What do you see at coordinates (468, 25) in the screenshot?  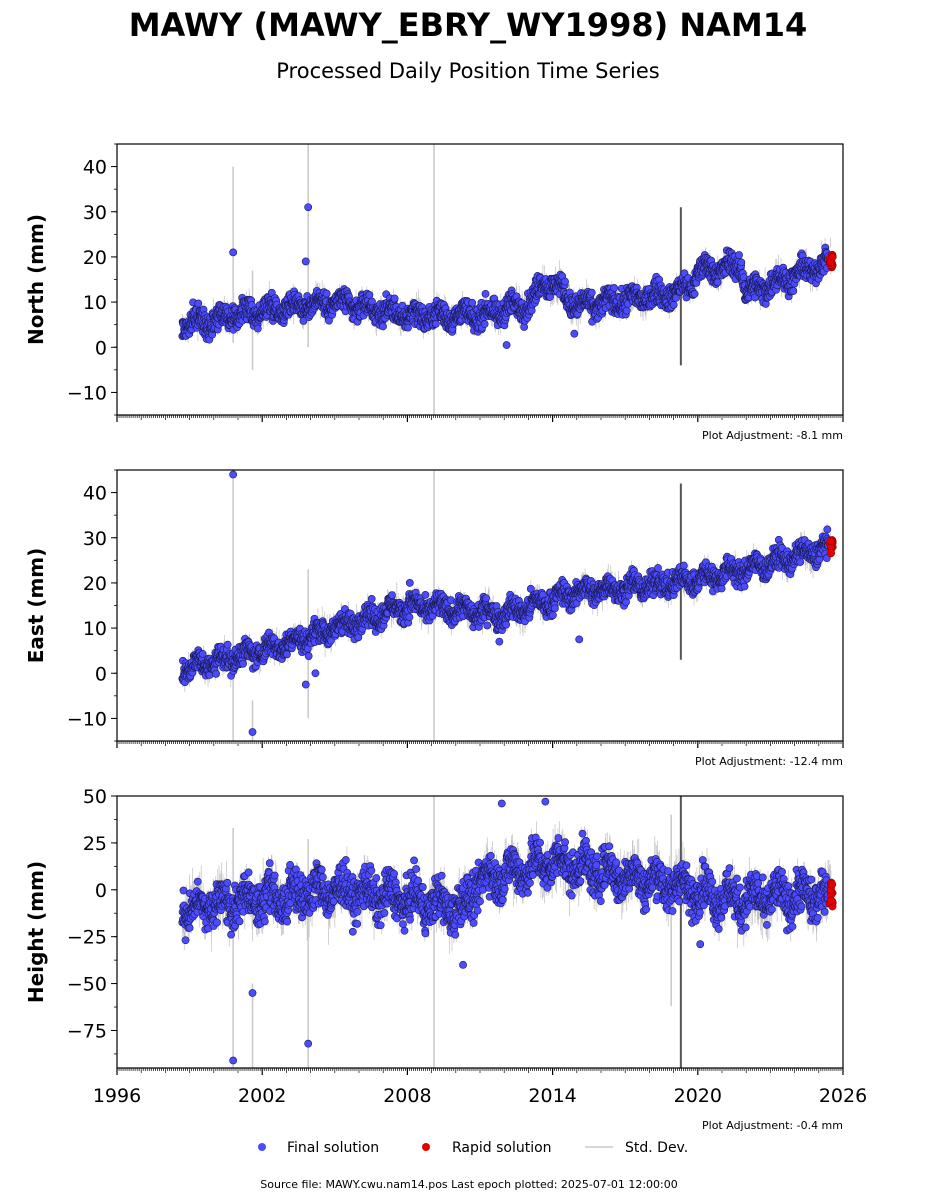 I see `figure-title: MAWY (MAWY_EBRY_WY1998) NAM14` at bounding box center [468, 25].